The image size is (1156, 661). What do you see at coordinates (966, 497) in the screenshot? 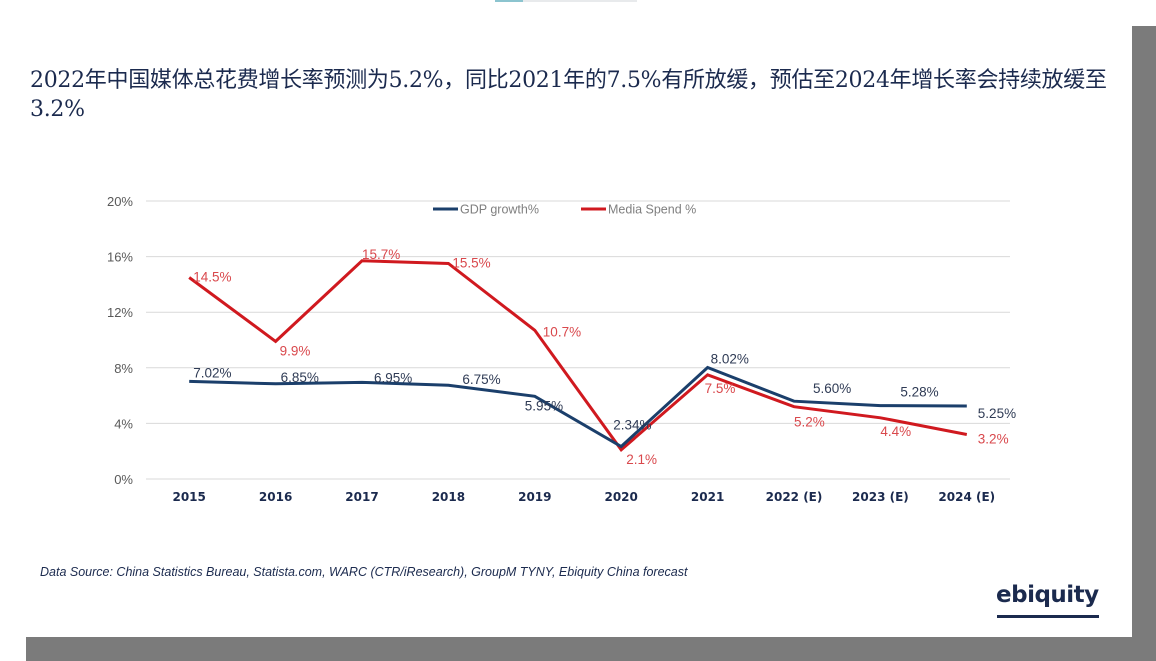
I see `x-tick-label: 2024 (E)` at bounding box center [966, 497].